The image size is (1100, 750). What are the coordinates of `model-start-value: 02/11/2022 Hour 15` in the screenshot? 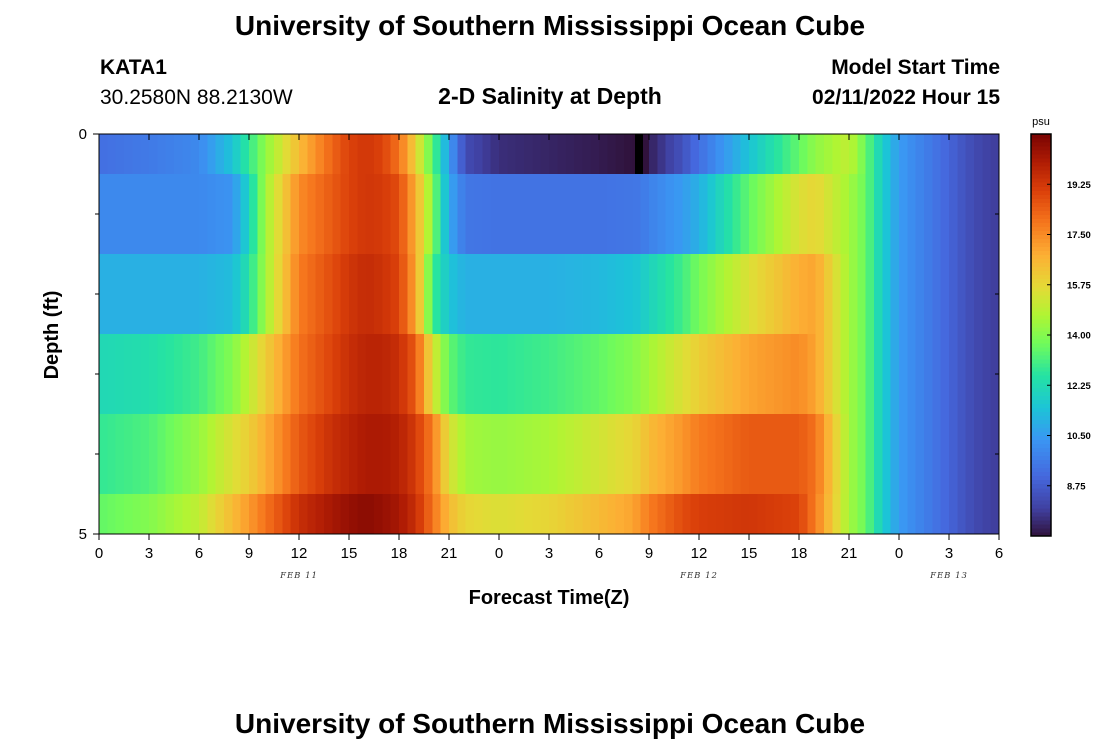 It's located at (906, 97).